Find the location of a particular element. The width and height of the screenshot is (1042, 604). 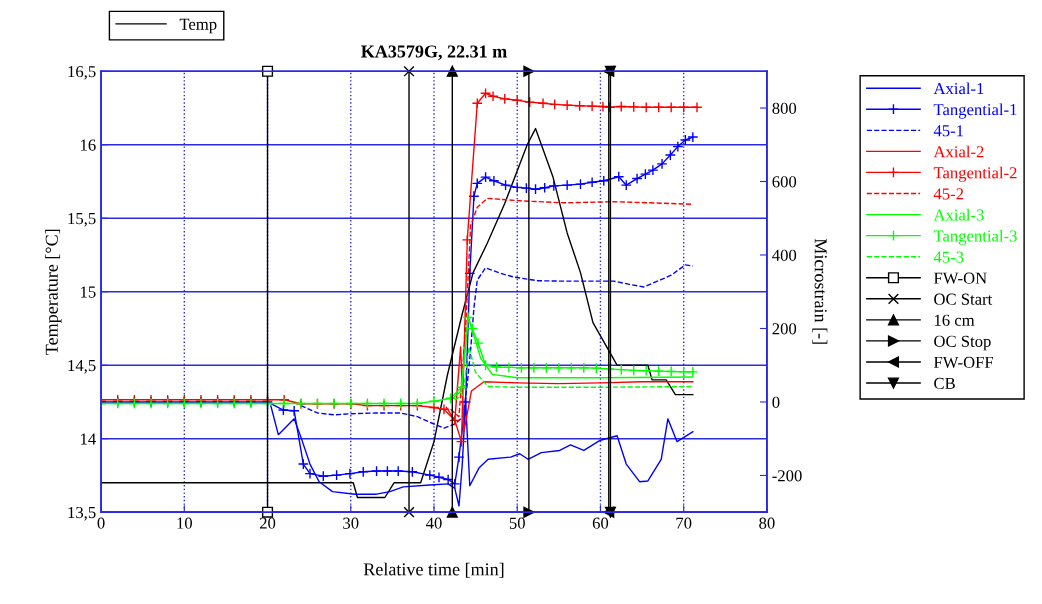

x-axis-title: Relative time [min] is located at coordinates (433, 570).